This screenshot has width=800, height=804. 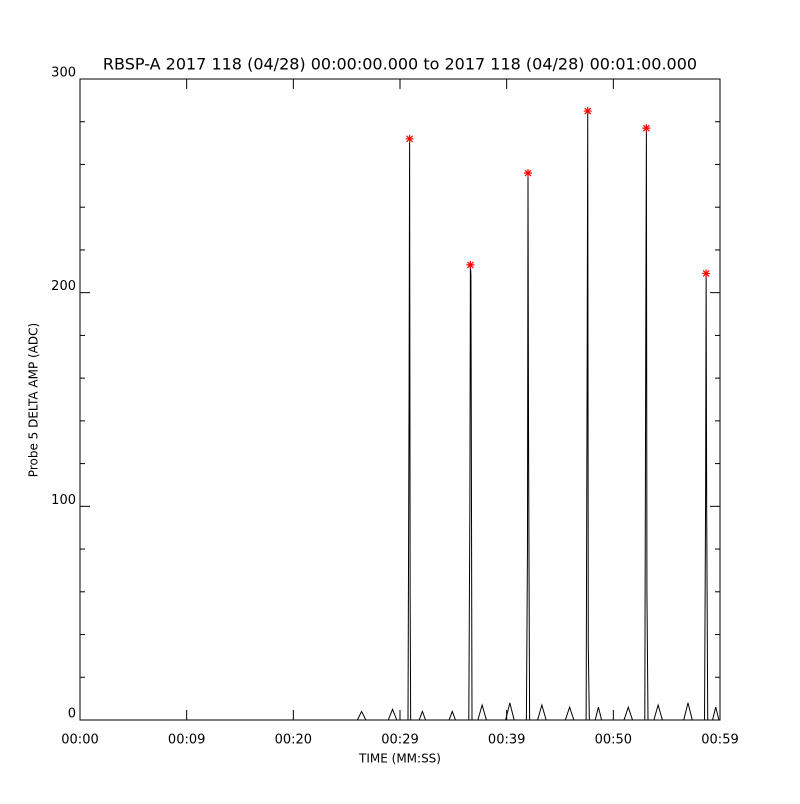 I want to click on x-tick-label: 00:59, so click(x=719, y=740).